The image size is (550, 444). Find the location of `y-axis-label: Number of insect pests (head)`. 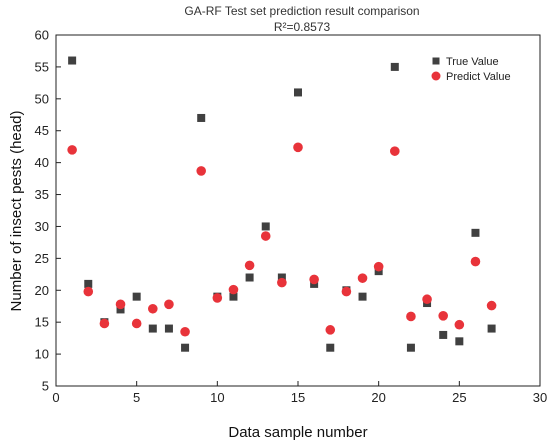

y-axis-label: Number of insect pests (head) is located at coordinates (16, 211).